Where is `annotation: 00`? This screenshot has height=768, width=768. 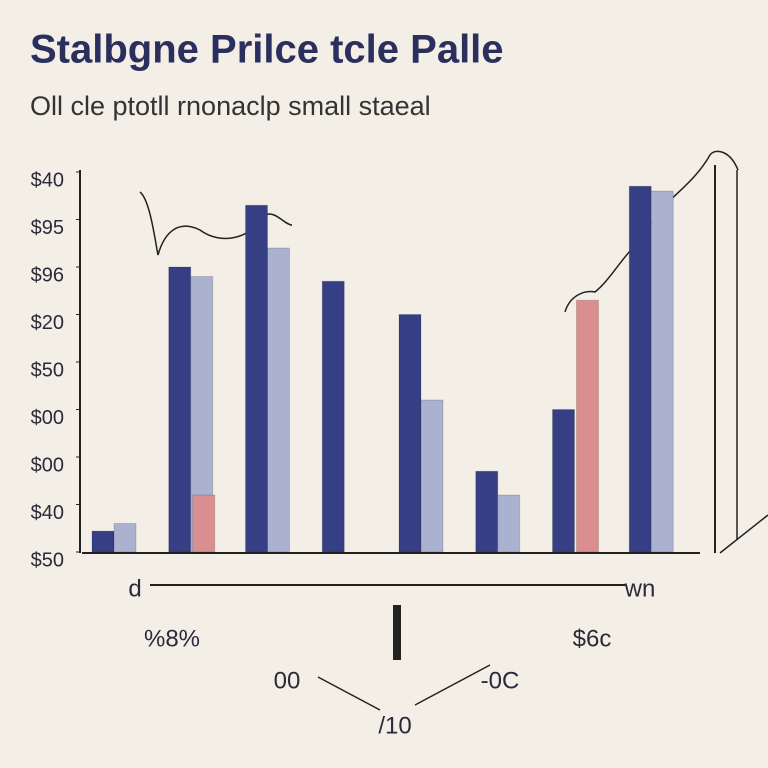 annotation: 00 is located at coordinates (287, 680).